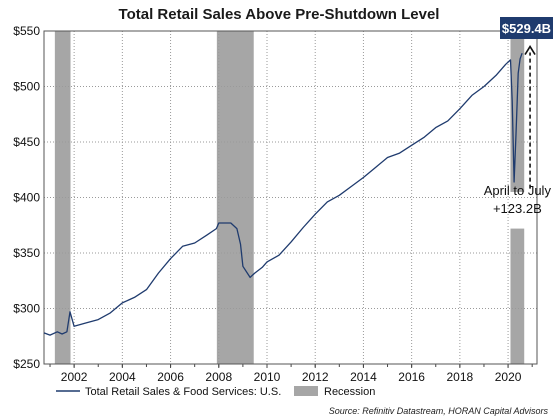  What do you see at coordinates (530, 50) in the screenshot?
I see `change-arrow-head` at bounding box center [530, 50].